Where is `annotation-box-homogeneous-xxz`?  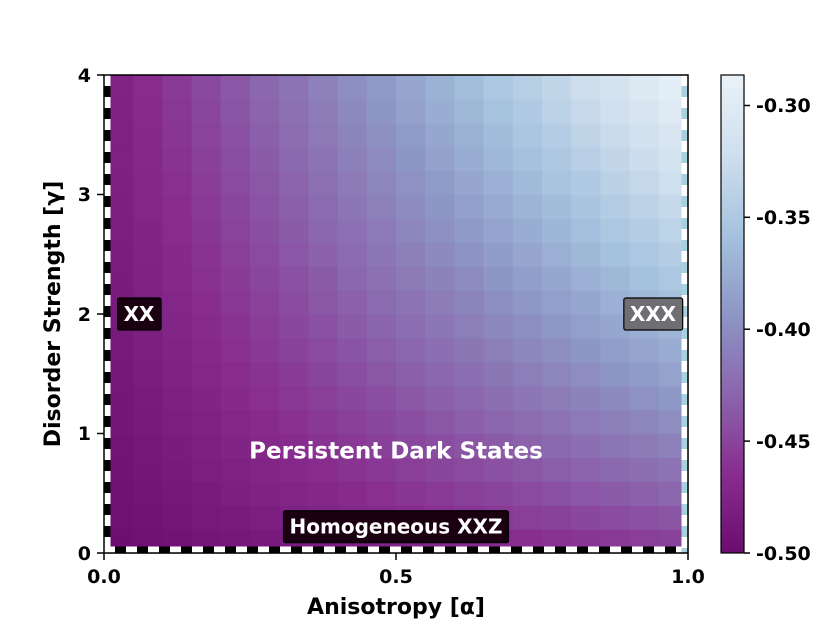
annotation-box-homogeneous-xxz is located at coordinates (396, 527).